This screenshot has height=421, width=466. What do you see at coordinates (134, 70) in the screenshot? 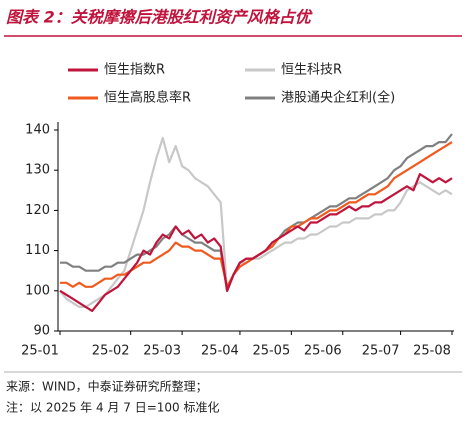
I see `legend-label: 恒生指数R` at bounding box center [134, 70].